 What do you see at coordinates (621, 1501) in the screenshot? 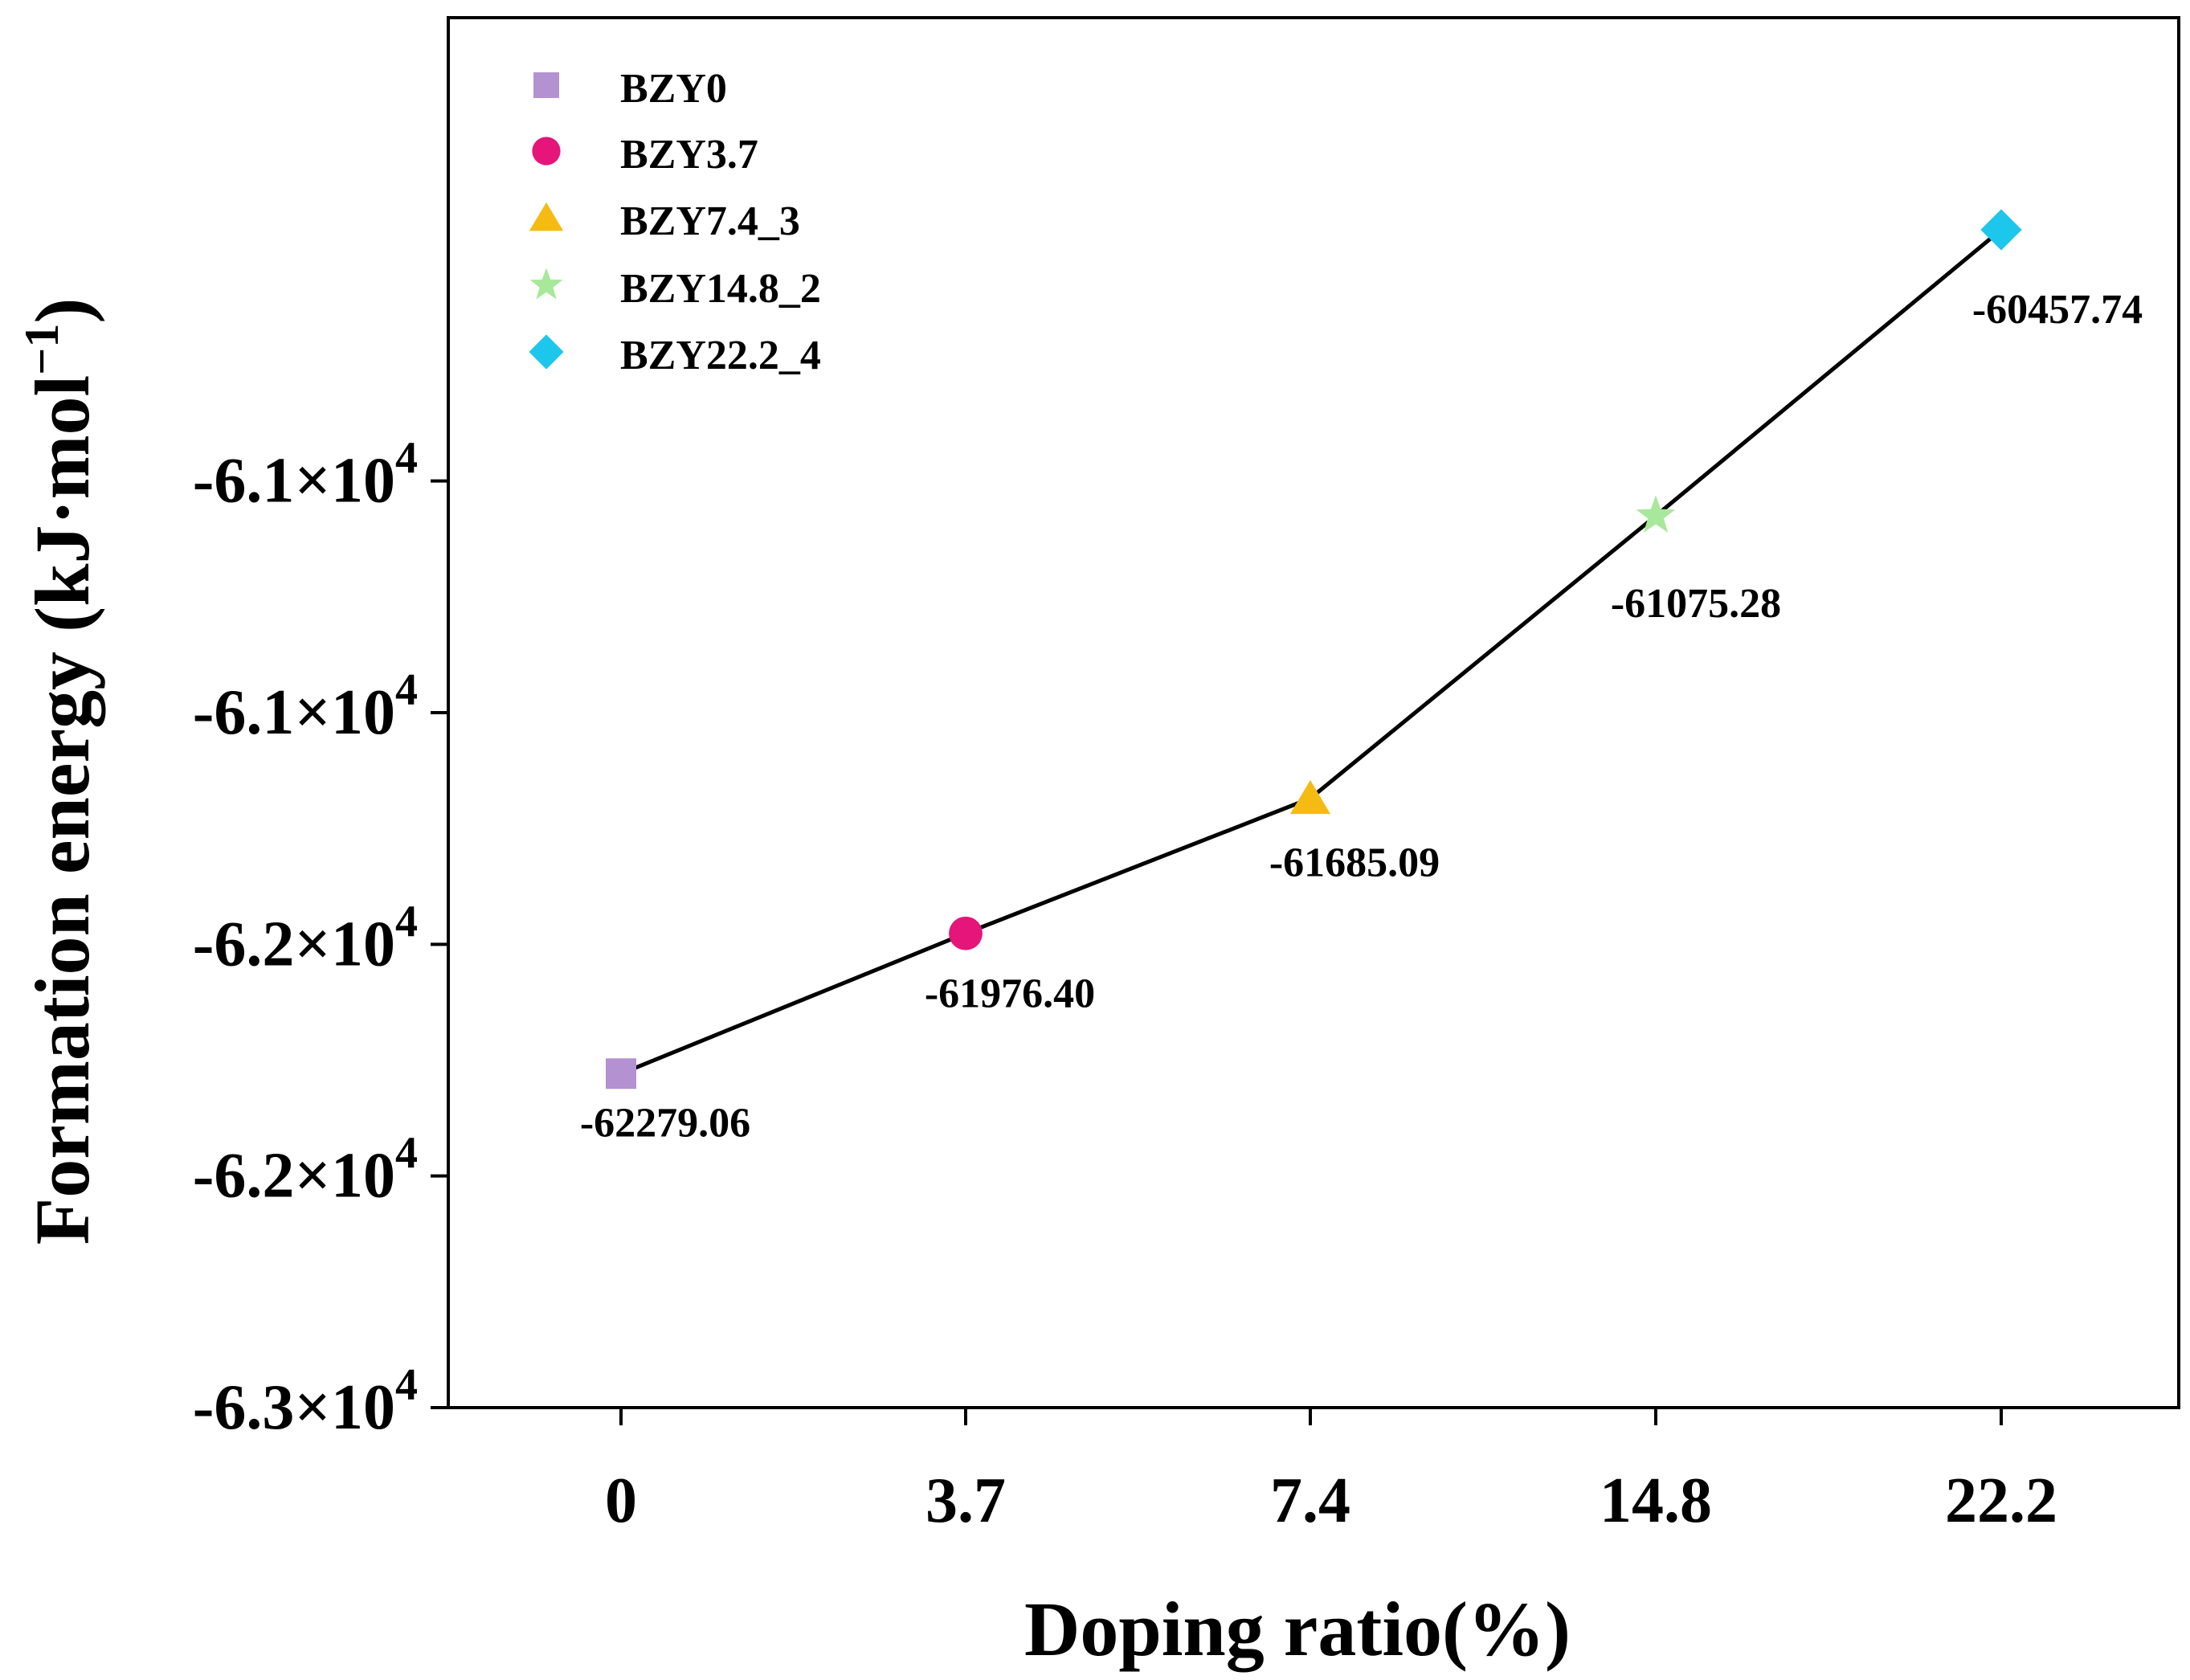
I see `x-tick-label: 0` at bounding box center [621, 1501].